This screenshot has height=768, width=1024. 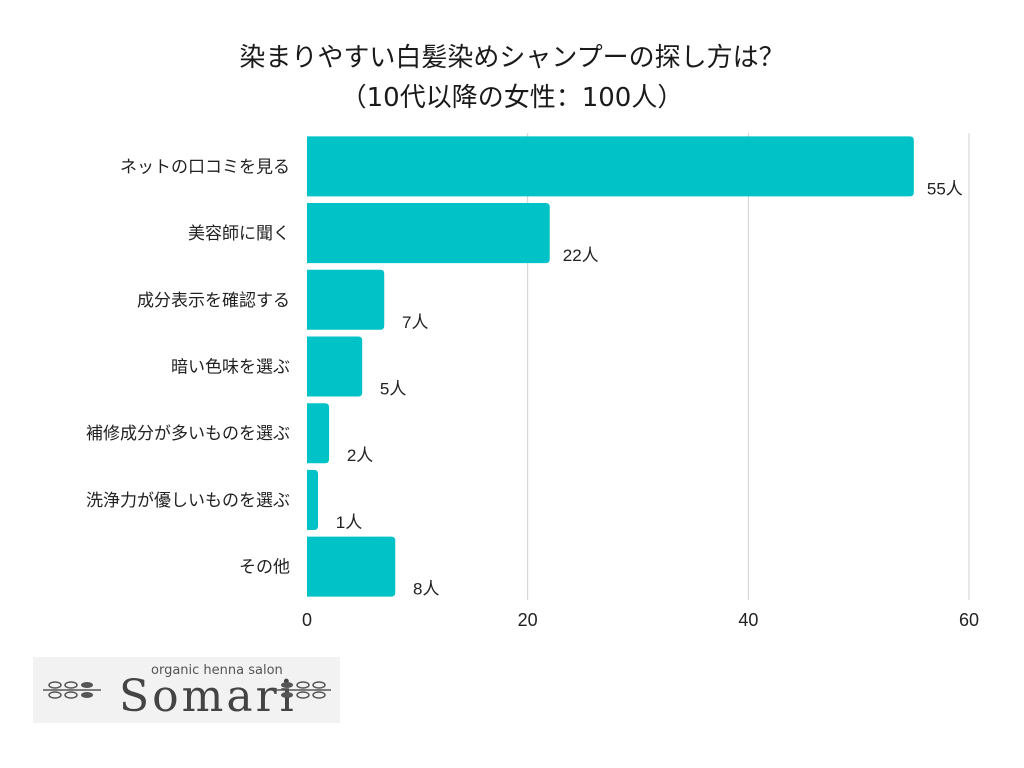 I want to click on value-label: 55人, so click(x=945, y=188).